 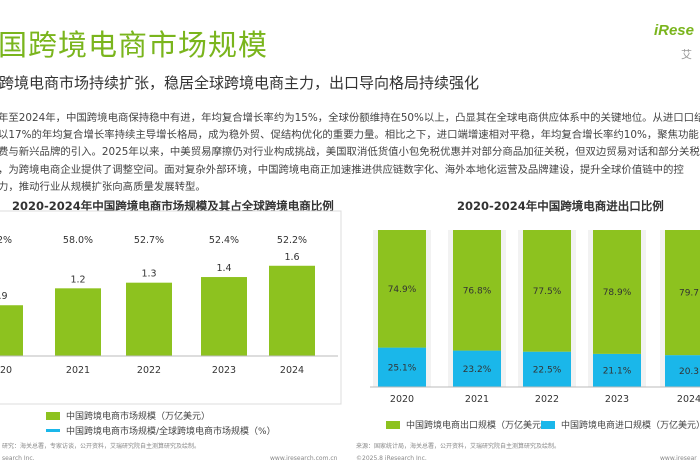 What do you see at coordinates (224, 316) in the screenshot?
I see `bar-market-2023` at bounding box center [224, 316].